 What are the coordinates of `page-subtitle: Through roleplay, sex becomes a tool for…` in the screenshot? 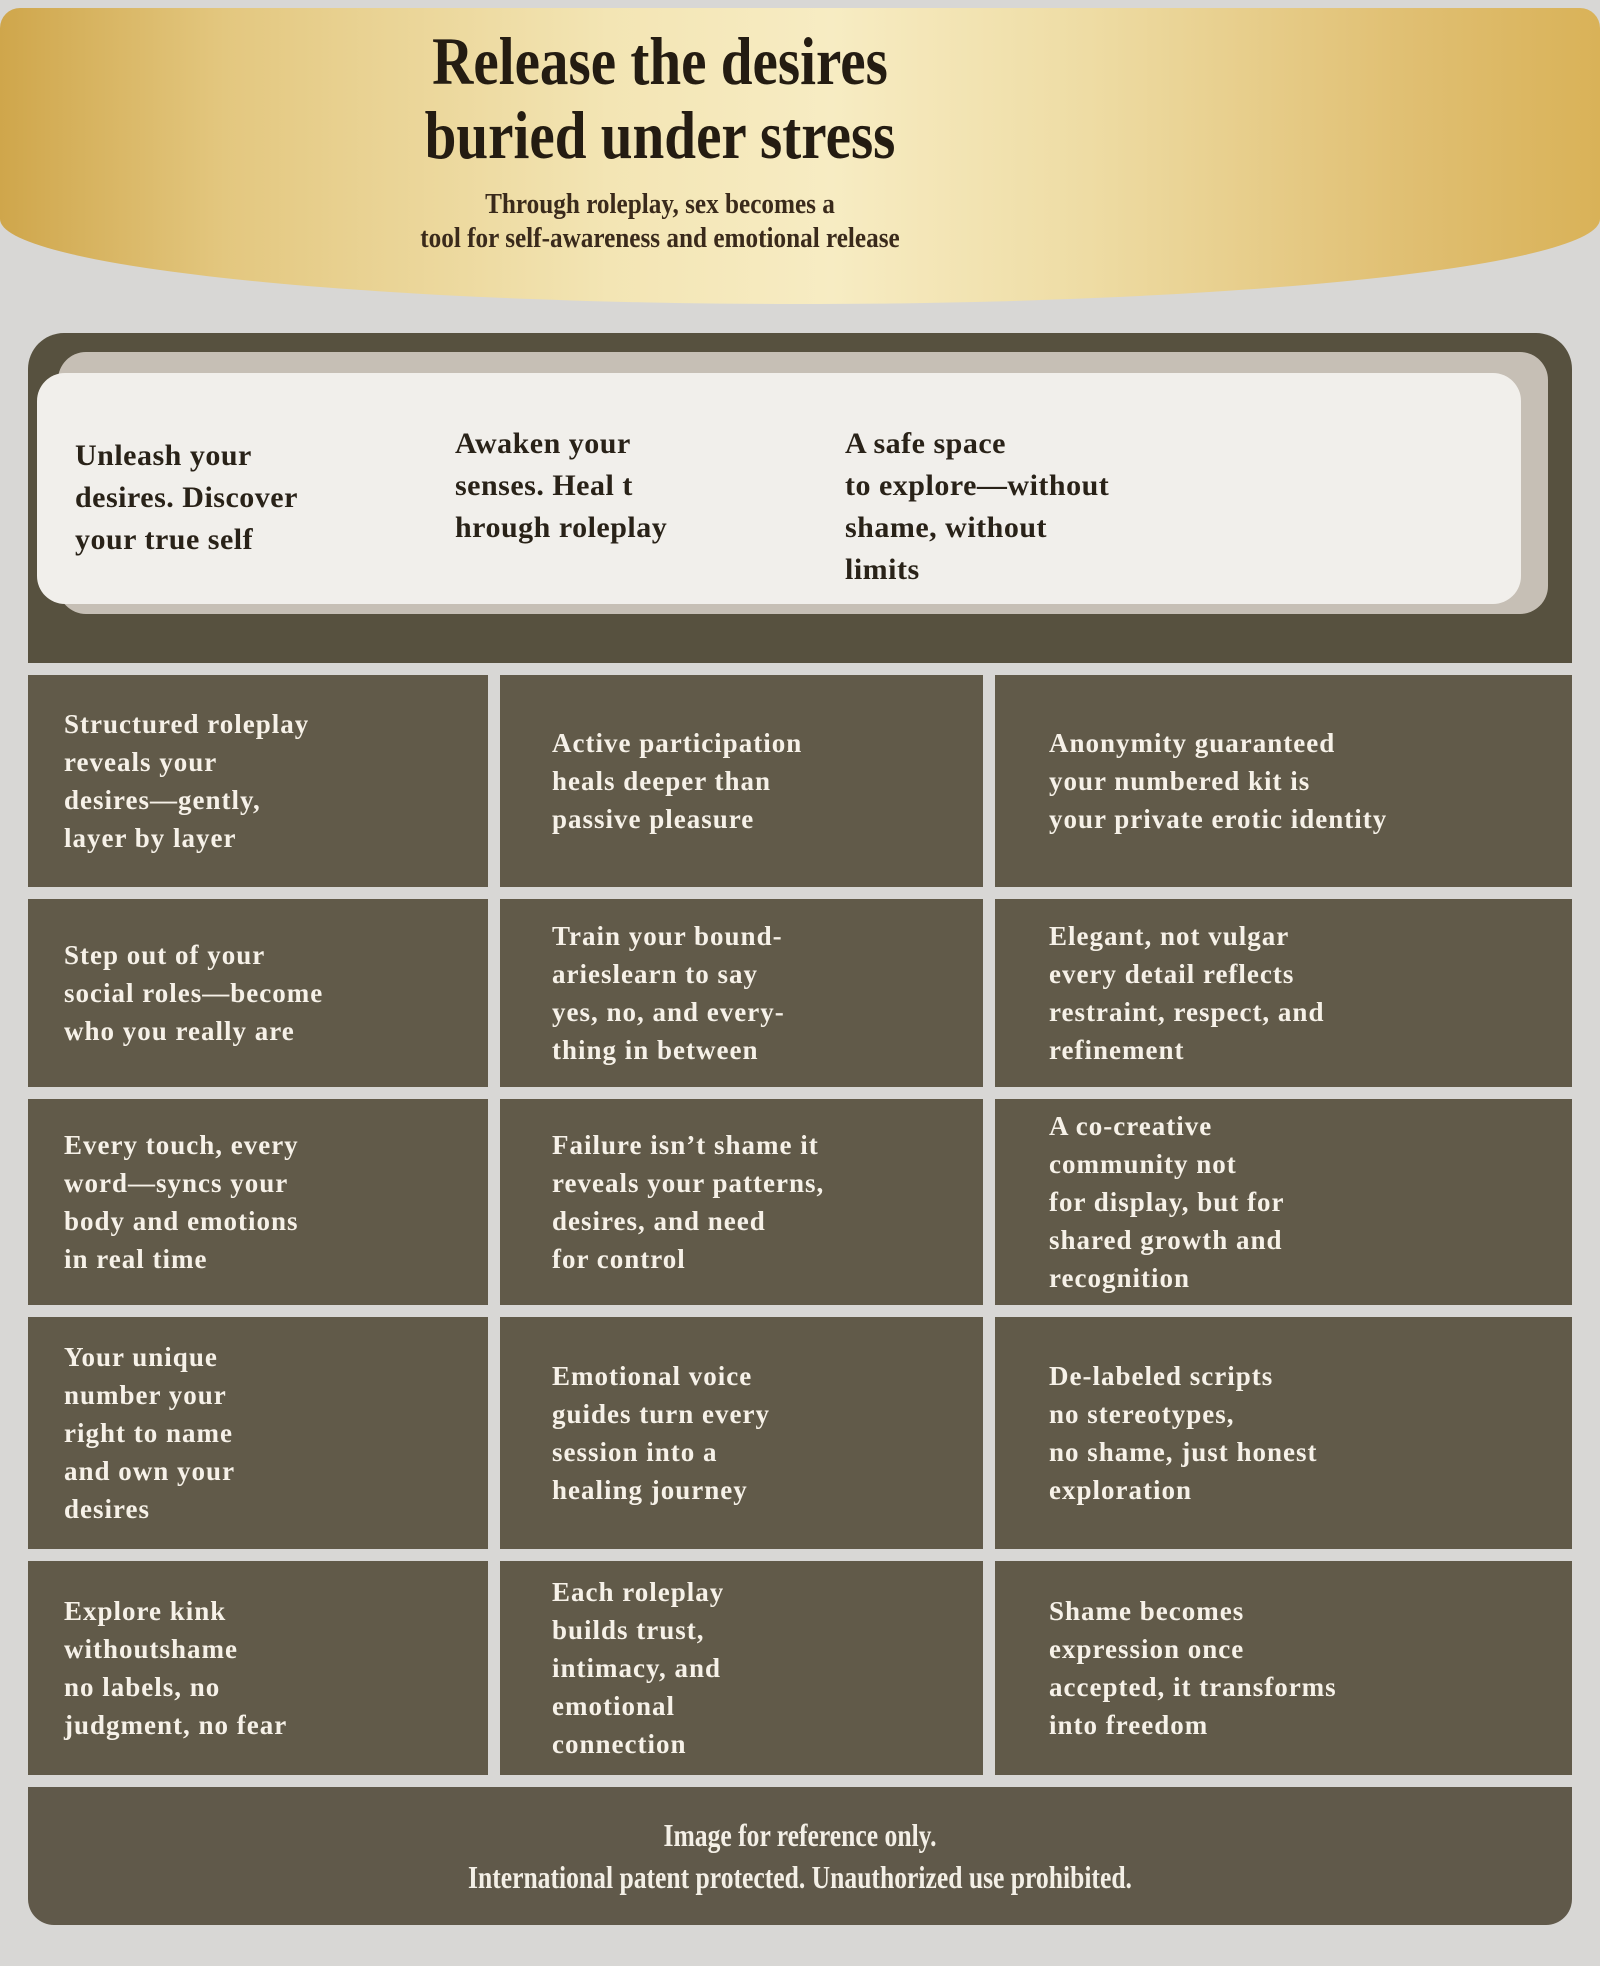 It's located at (660, 221).